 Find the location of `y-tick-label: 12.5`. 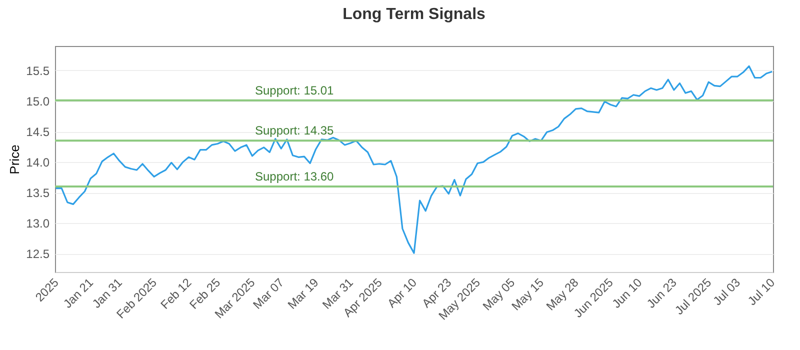

y-tick-label: 12.5 is located at coordinates (38, 254).